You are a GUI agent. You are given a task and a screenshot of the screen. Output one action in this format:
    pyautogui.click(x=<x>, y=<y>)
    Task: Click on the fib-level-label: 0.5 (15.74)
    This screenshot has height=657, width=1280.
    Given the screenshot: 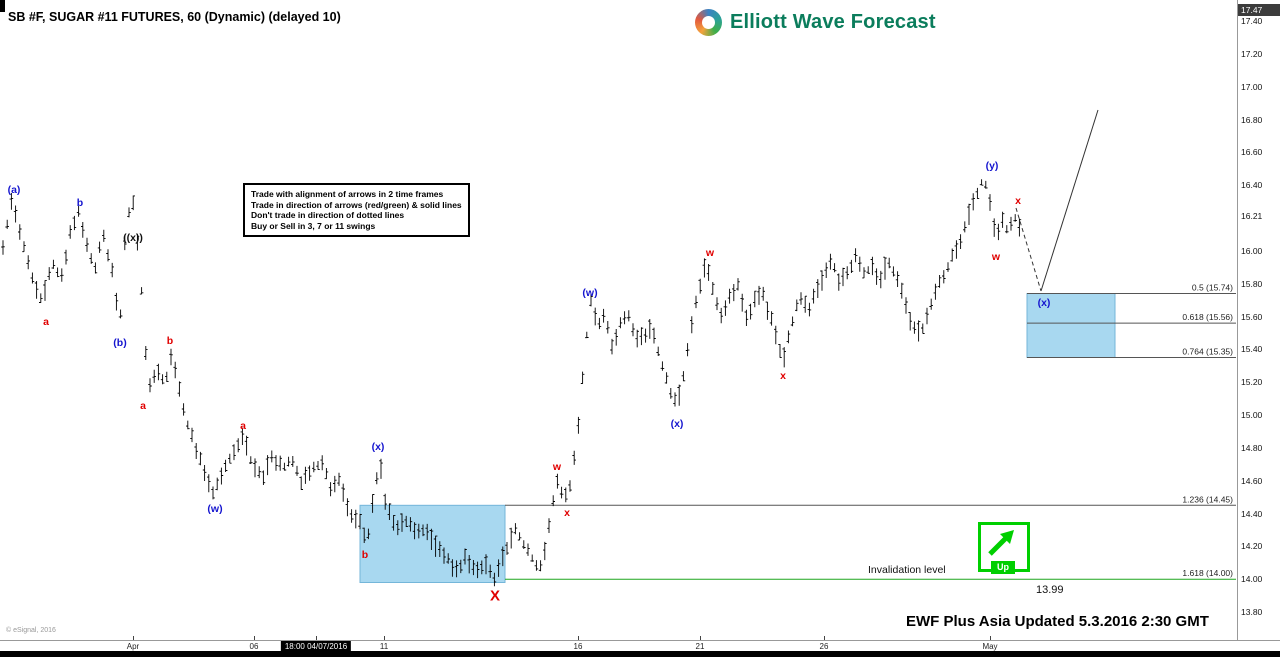 What is the action you would take?
    pyautogui.click(x=1212, y=288)
    